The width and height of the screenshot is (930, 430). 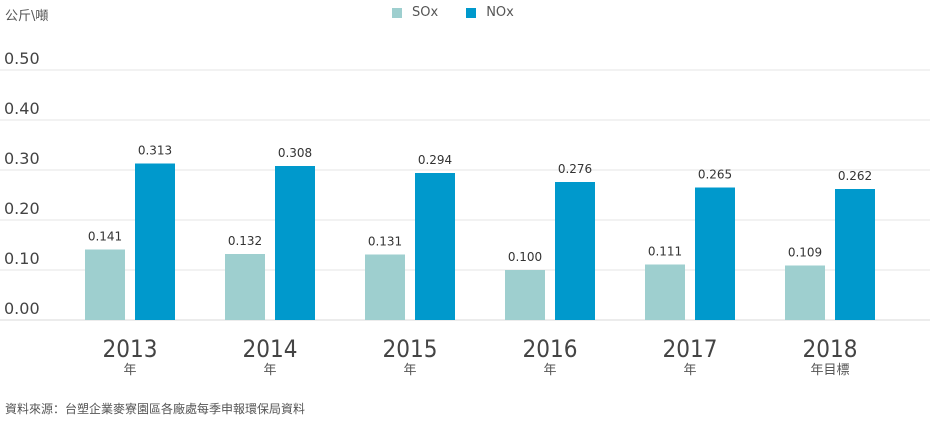 I want to click on data-label: 0.131, so click(x=385, y=242).